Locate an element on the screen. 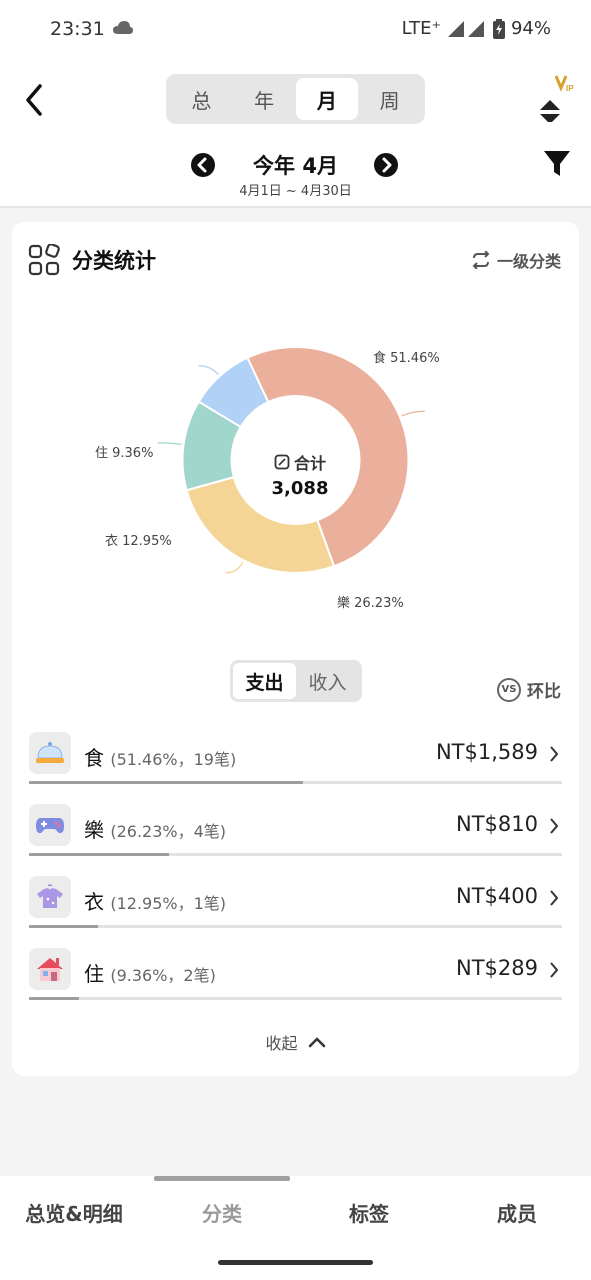  home-indicator is located at coordinates (295, 1262).